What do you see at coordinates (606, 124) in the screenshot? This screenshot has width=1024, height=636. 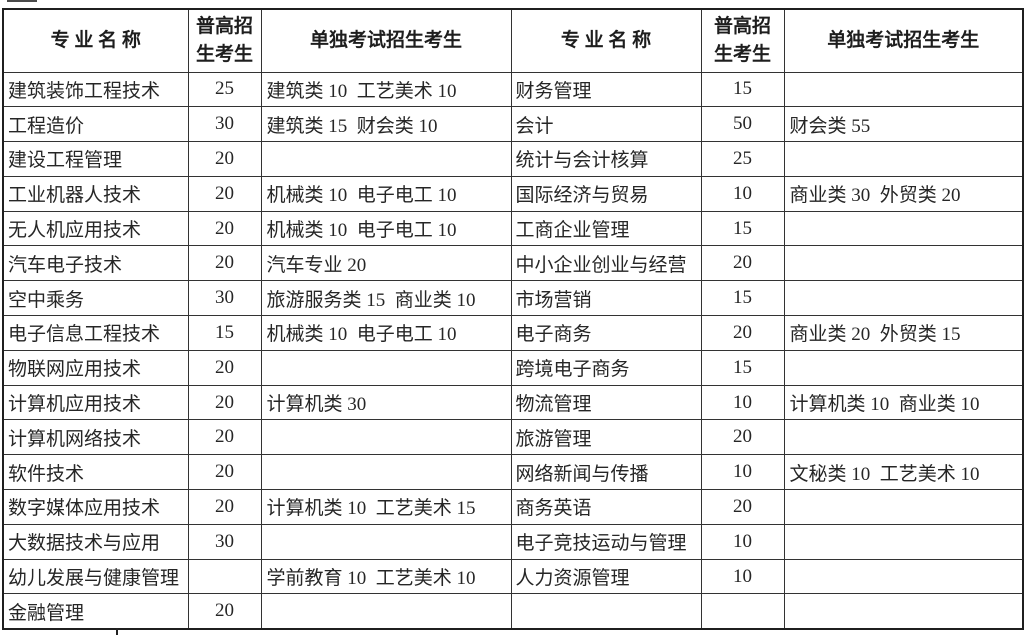 I see `major-cell-right: 会计` at bounding box center [606, 124].